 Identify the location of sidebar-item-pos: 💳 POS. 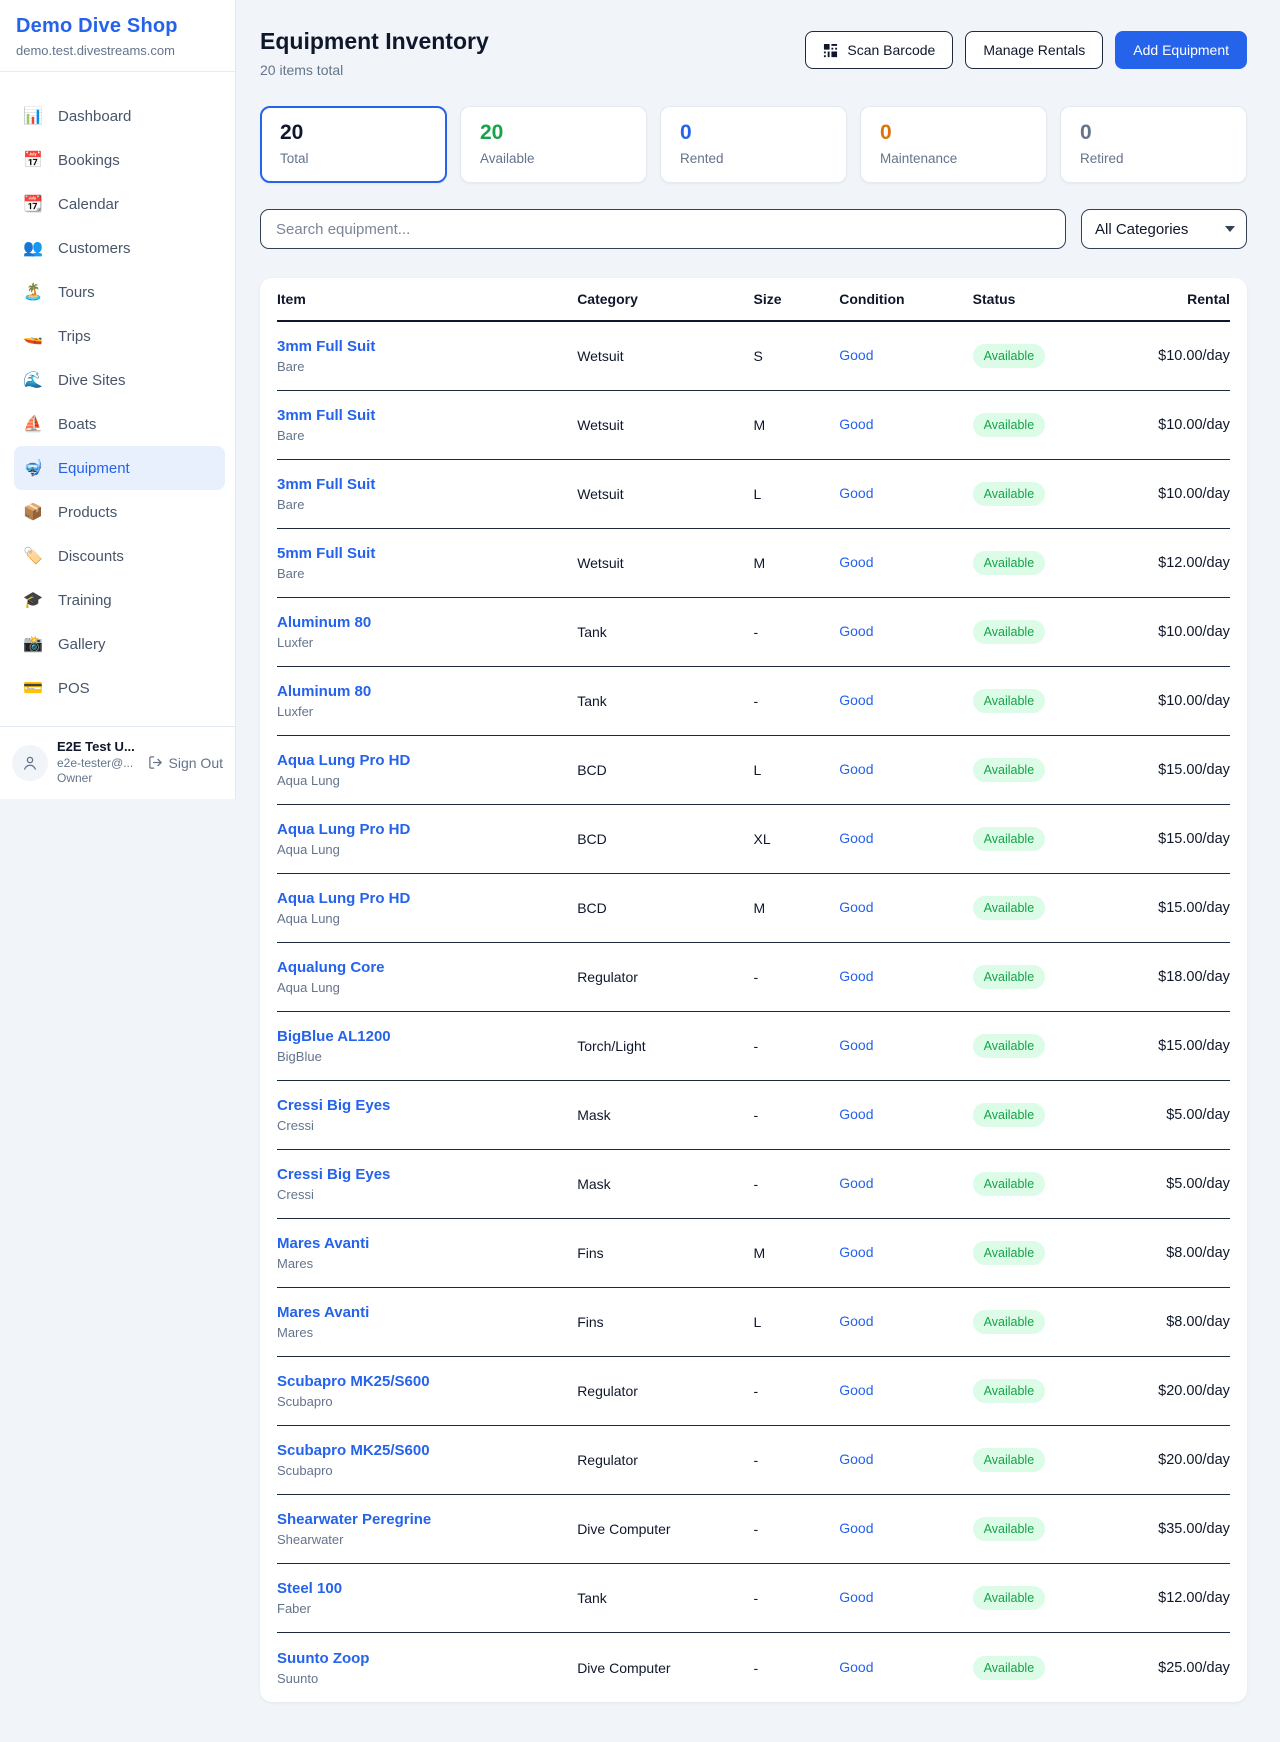
(56, 688).